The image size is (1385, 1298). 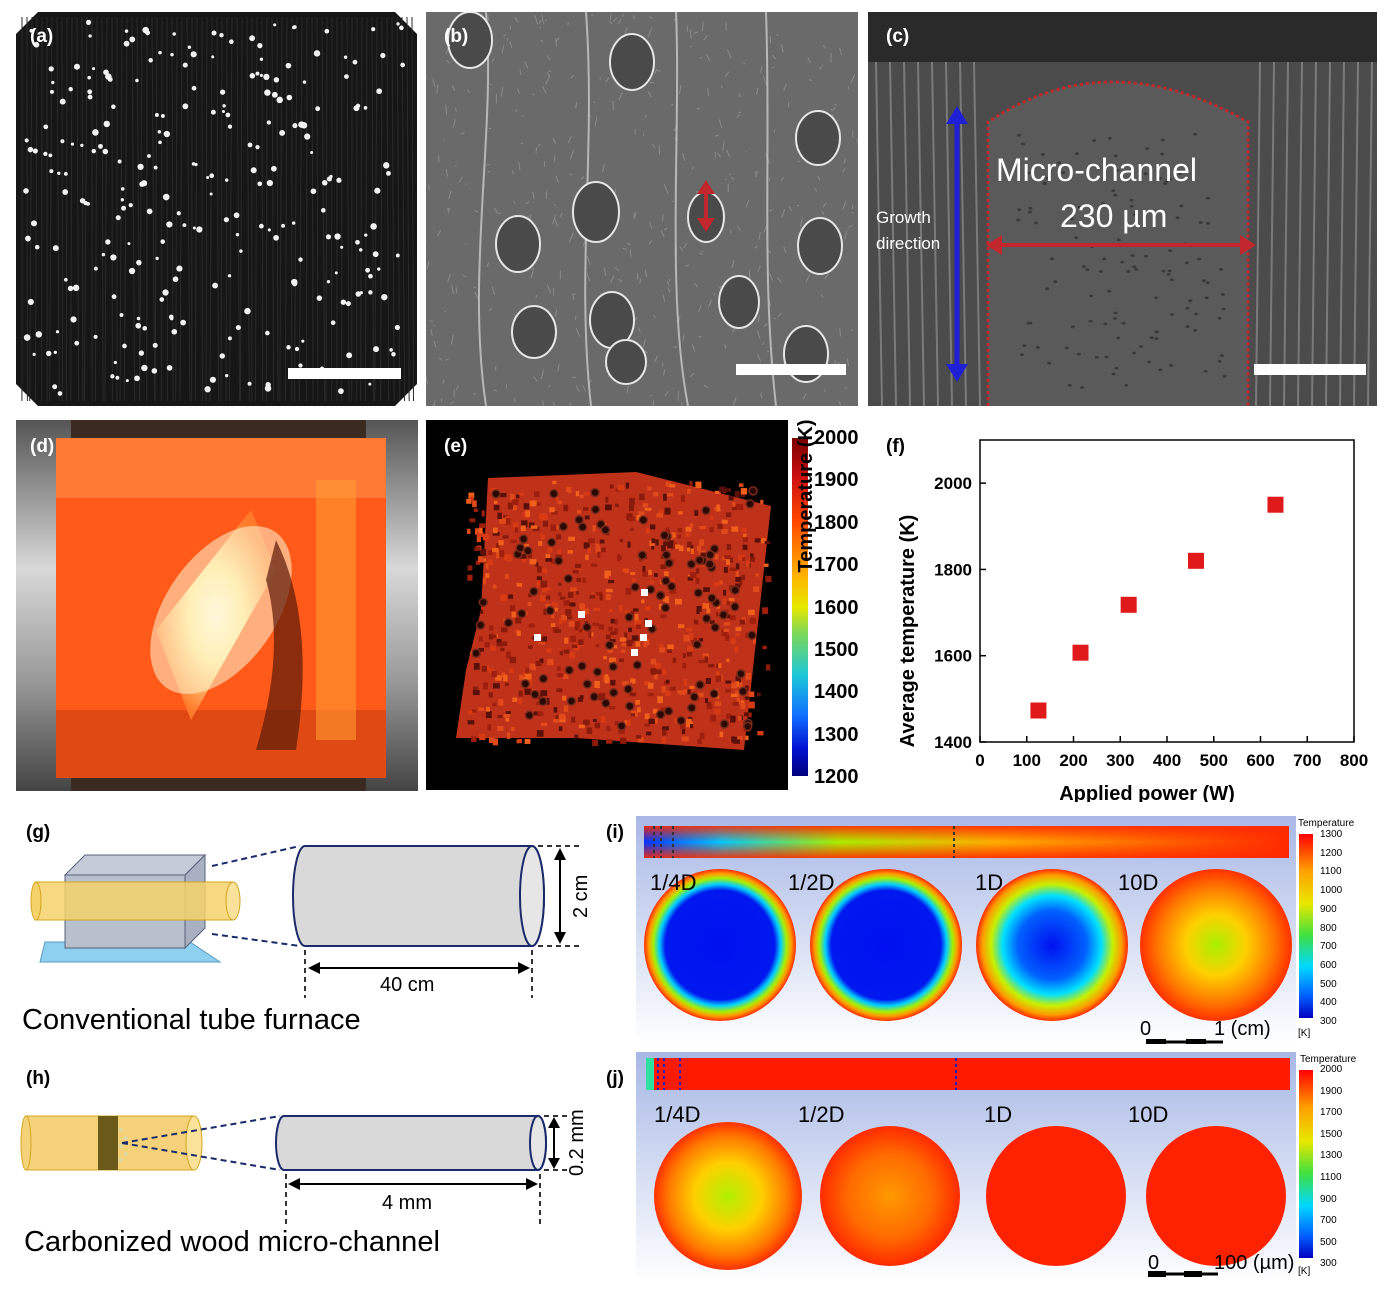 I want to click on legend-tick-i: 900, so click(x=1328, y=909).